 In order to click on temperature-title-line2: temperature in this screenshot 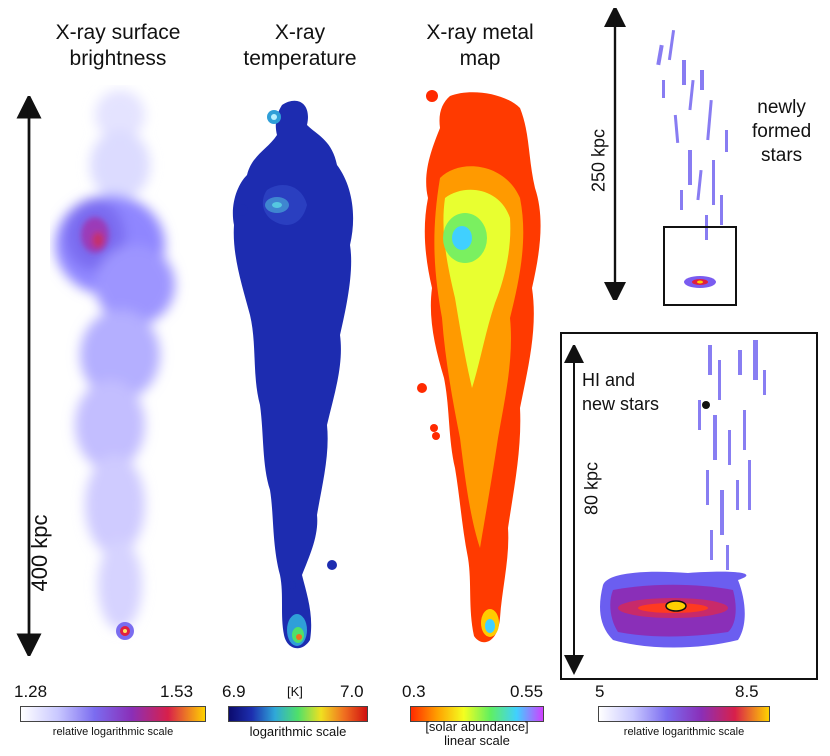, I will do `click(300, 58)`.